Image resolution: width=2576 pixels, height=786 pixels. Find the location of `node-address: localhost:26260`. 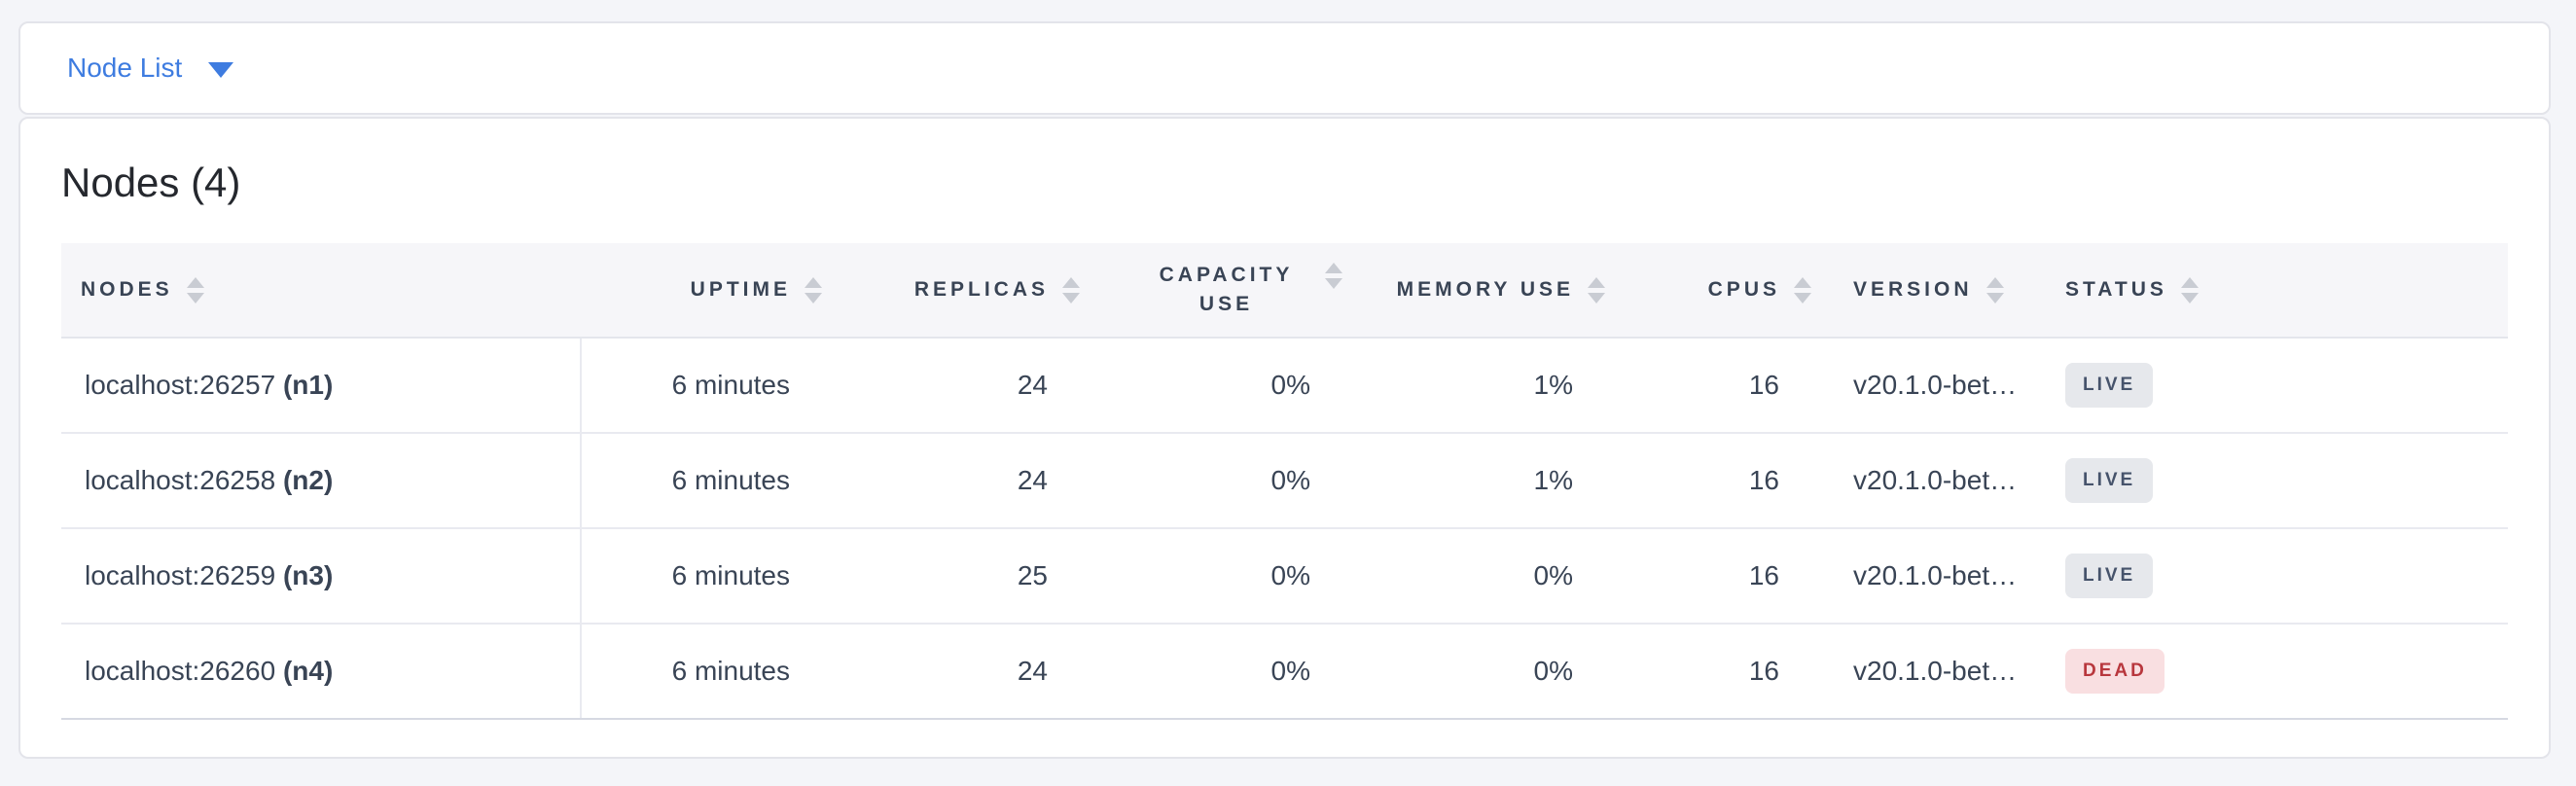

node-address: localhost:26260 is located at coordinates (184, 671).